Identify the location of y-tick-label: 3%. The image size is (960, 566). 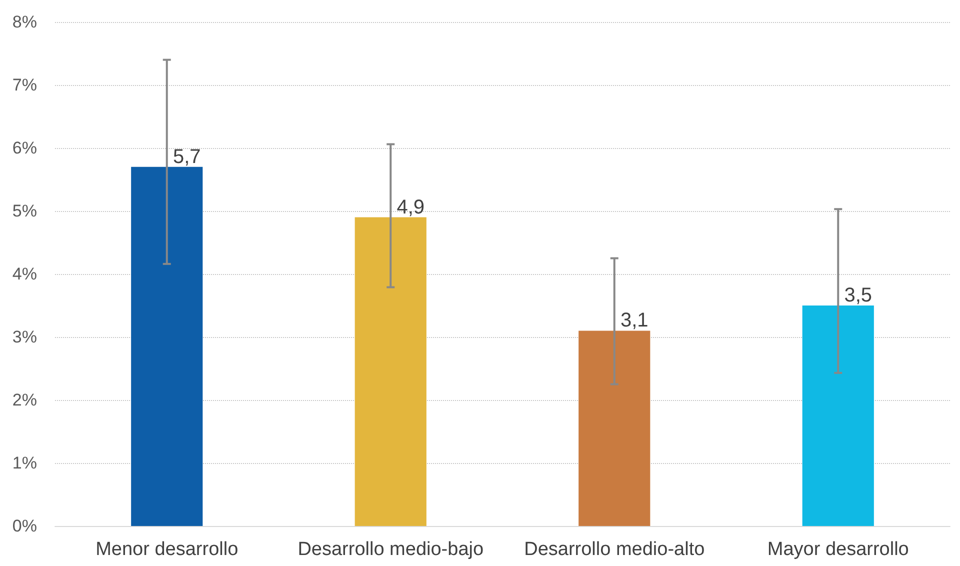
(24, 337).